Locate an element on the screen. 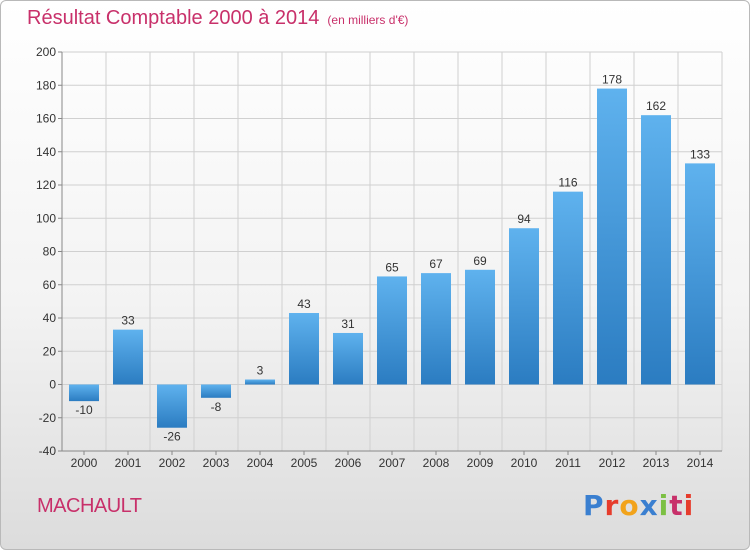  data-label: 133 is located at coordinates (700, 154).